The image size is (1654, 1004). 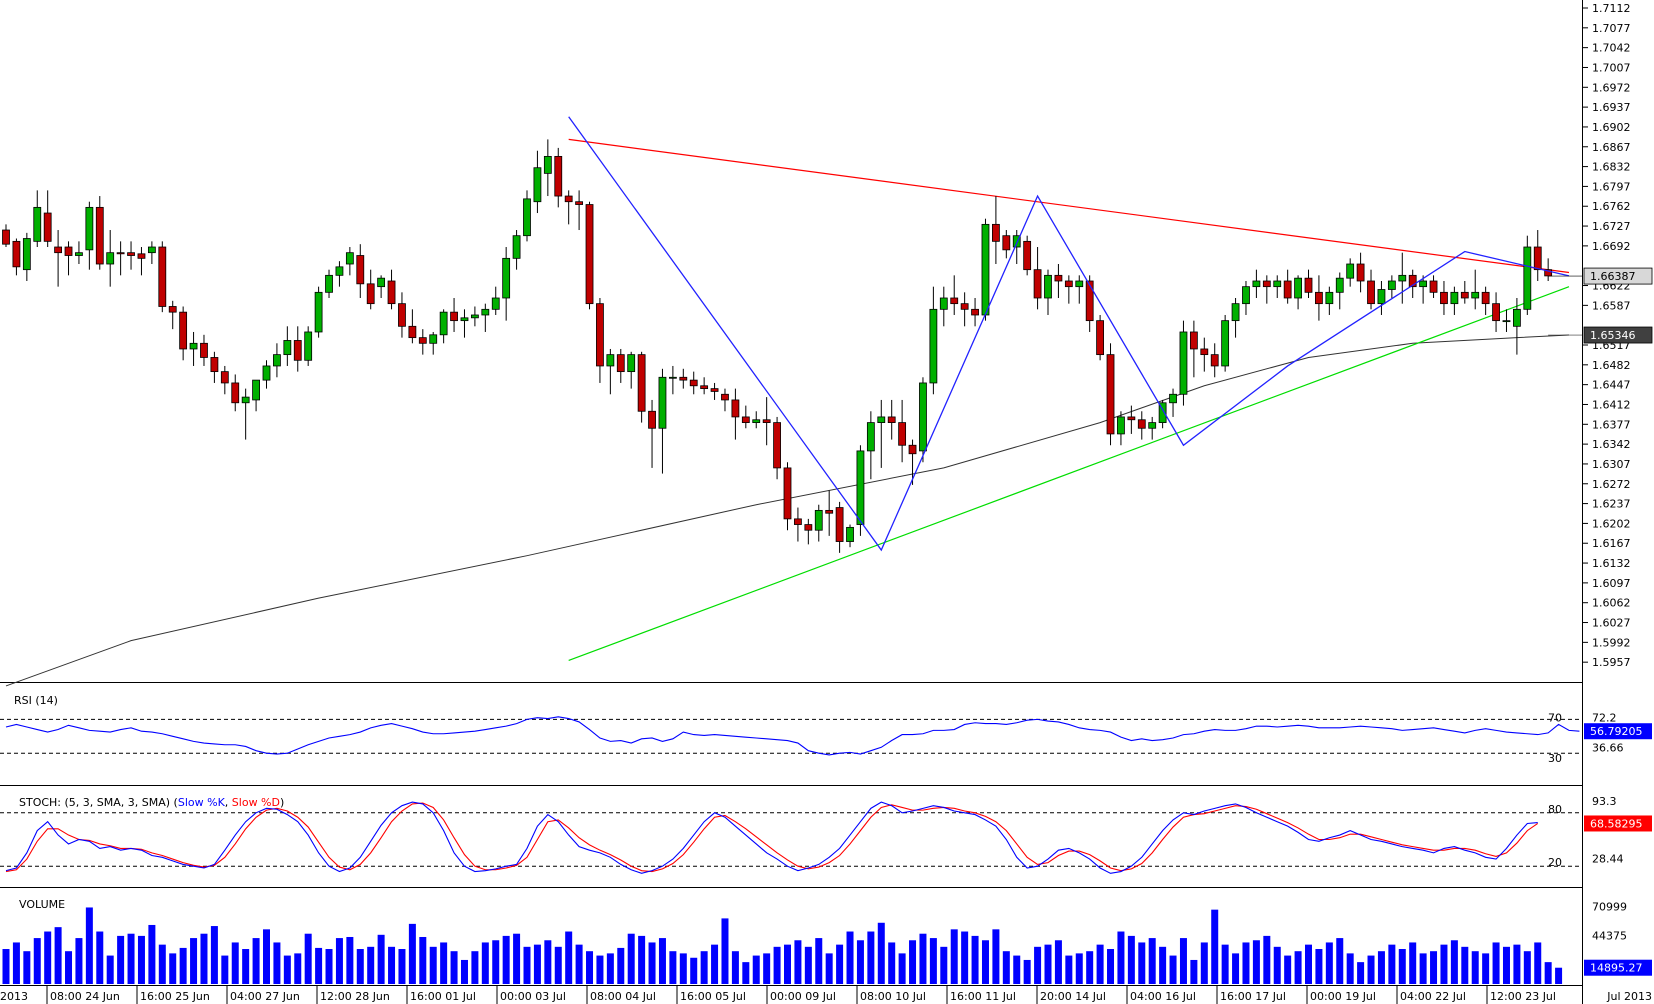 I want to click on price-tick-label: 1.6482, so click(x=1611, y=365).